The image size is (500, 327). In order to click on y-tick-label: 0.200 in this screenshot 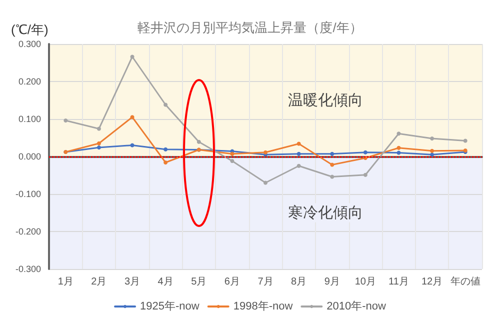, I will do `click(29, 81)`.